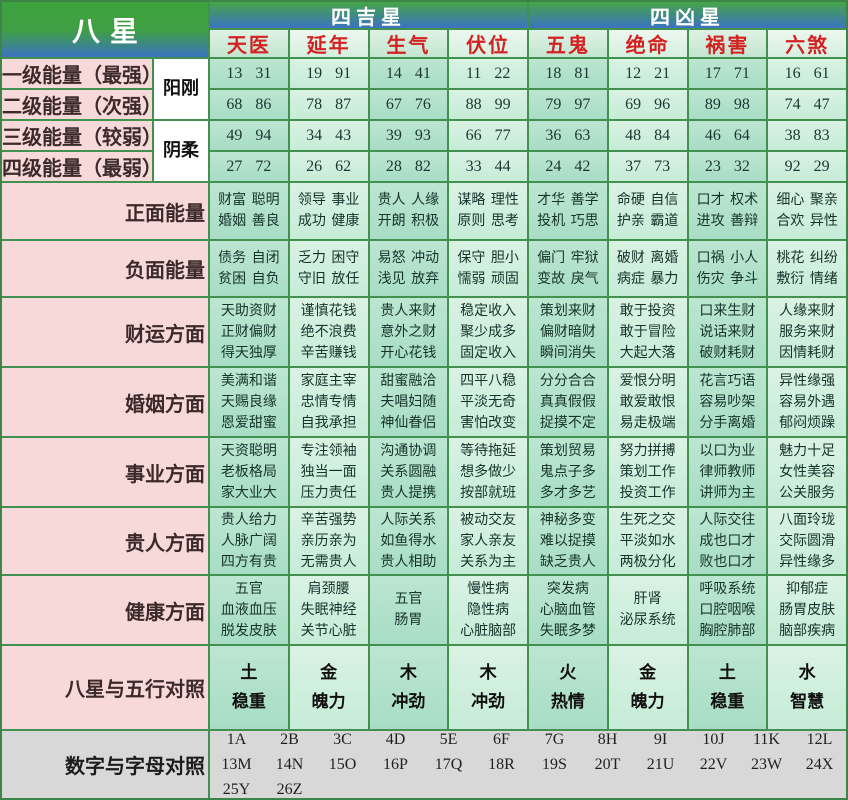 This screenshot has width=848, height=800. Describe the element at coordinates (568, 402) in the screenshot. I see `aspect-cell-3-4: 分分合合 真真假假 捉摸不定` at that location.